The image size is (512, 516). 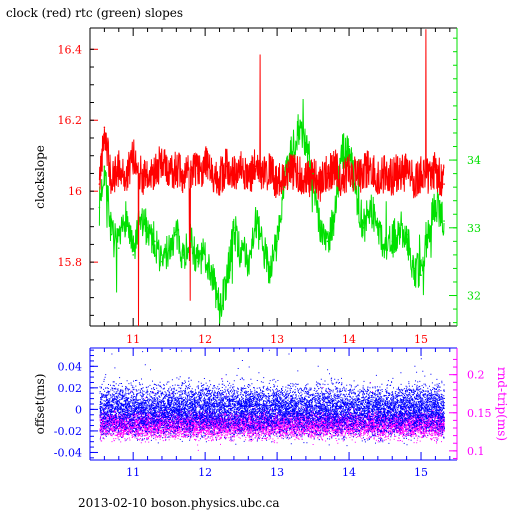 I want to click on offset-y-tick-label: 0.04, so click(x=70, y=366).